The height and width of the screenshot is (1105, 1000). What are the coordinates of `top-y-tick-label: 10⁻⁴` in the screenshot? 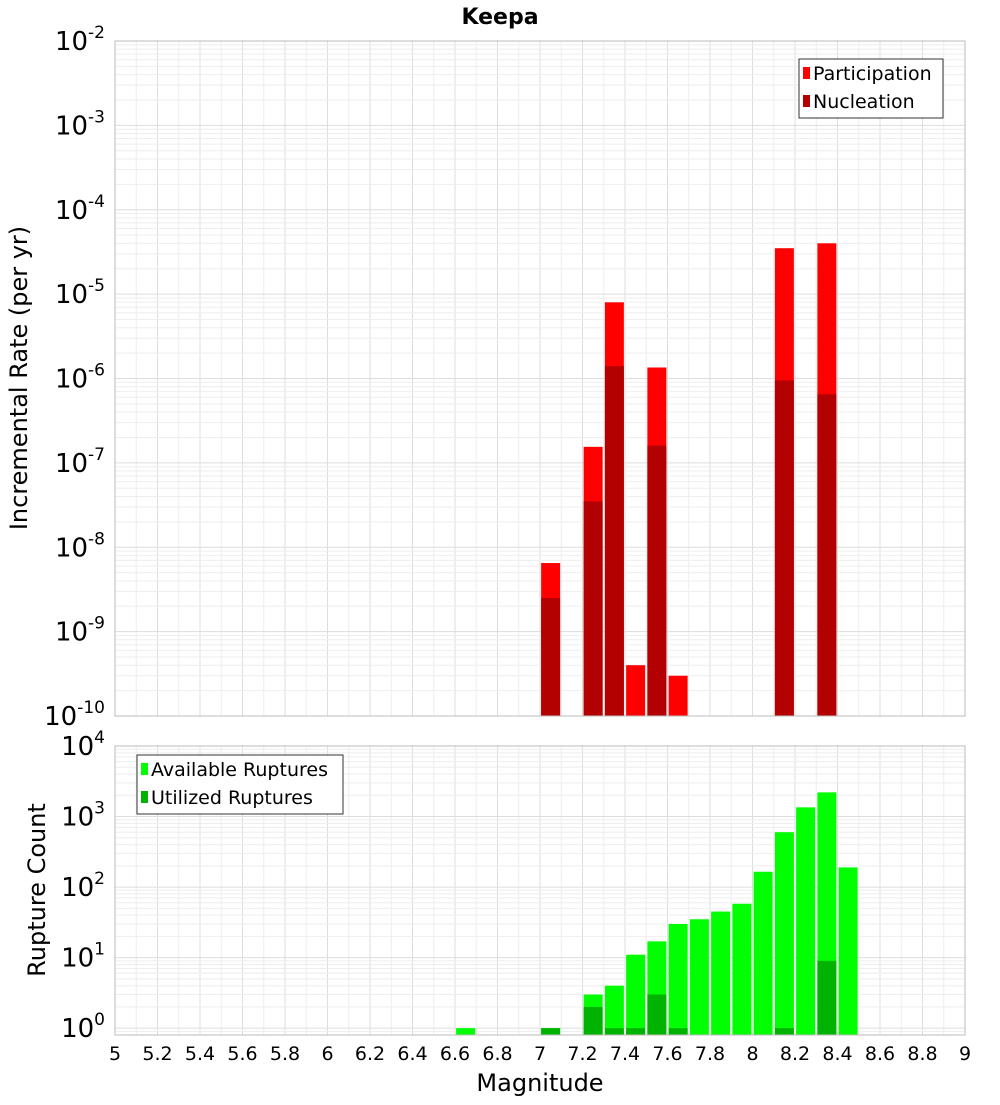 It's located at (80, 209).